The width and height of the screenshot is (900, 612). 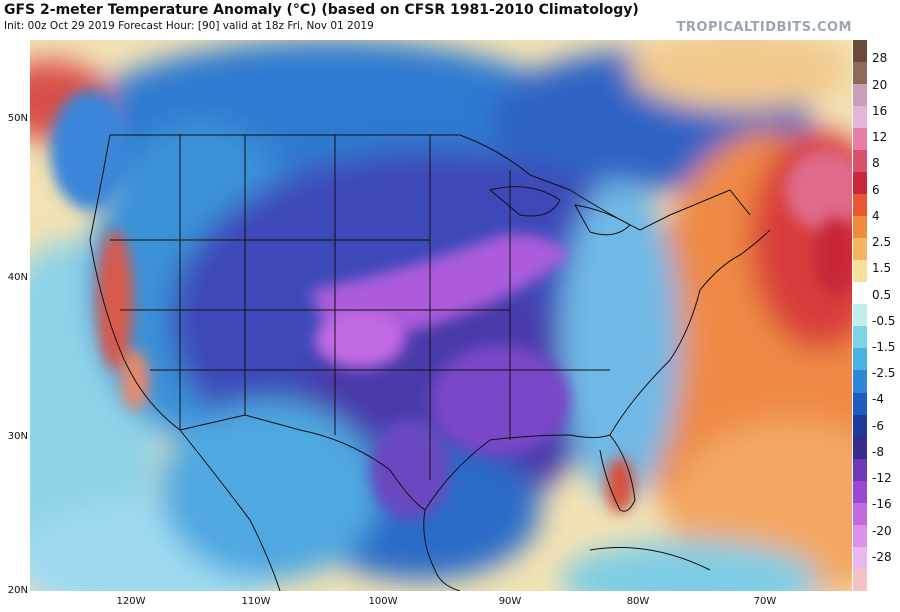 What do you see at coordinates (882, 268) in the screenshot?
I see `colorbar-label: 1.5` at bounding box center [882, 268].